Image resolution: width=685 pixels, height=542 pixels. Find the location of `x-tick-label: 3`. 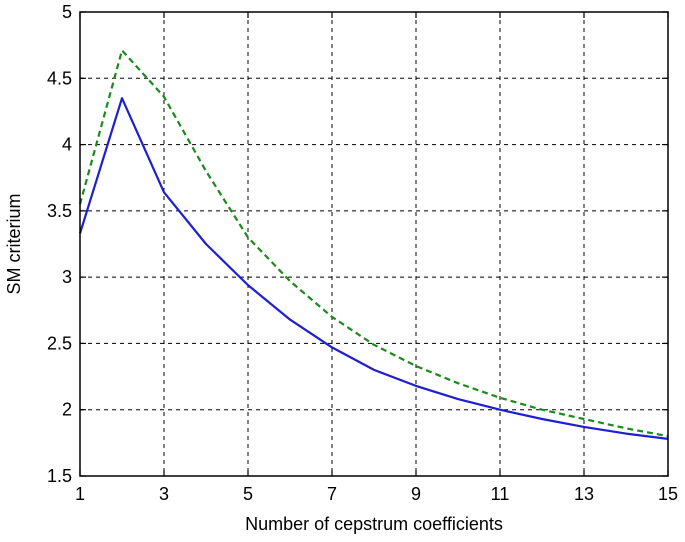

x-tick-label: 3 is located at coordinates (164, 494).